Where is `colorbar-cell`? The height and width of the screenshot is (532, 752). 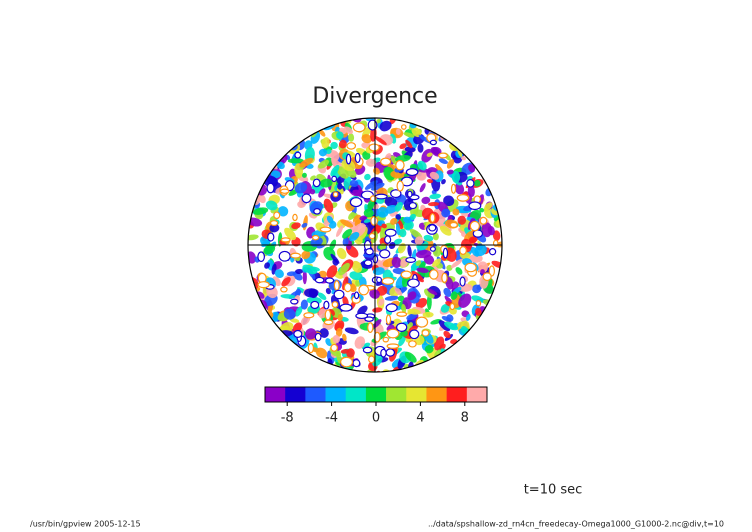 colorbar-cell is located at coordinates (336, 394).